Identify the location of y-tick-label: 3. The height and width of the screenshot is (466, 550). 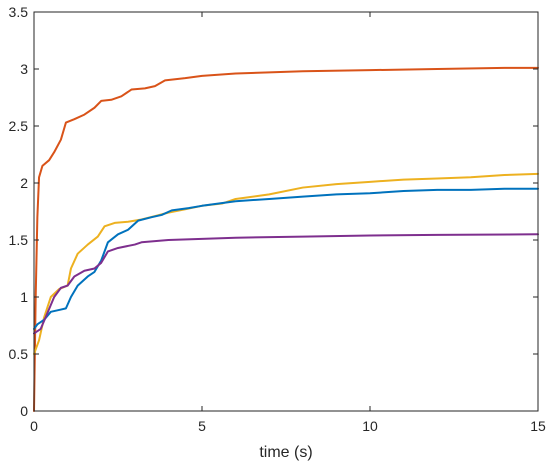
(24, 69).